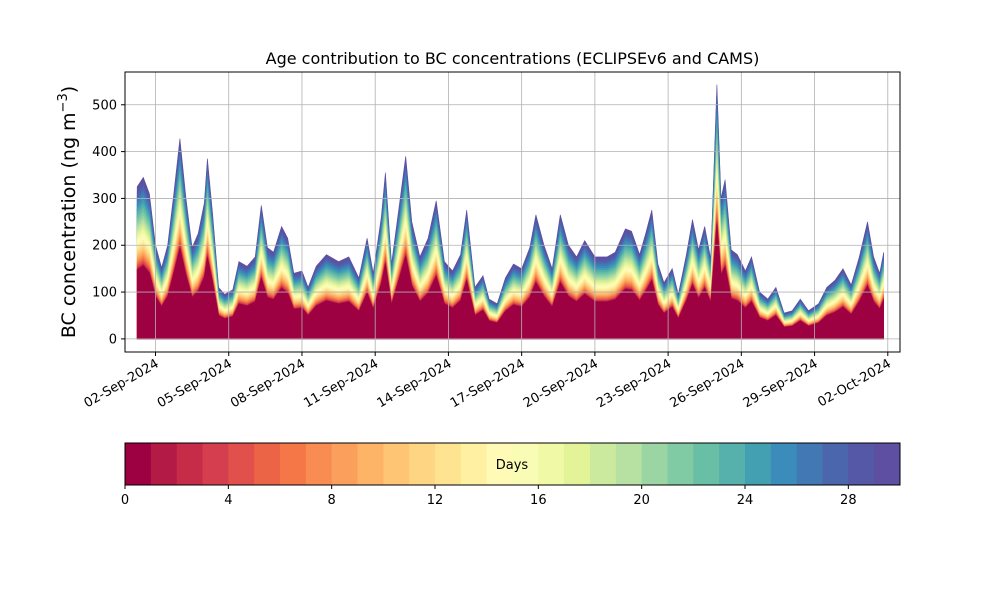  Describe the element at coordinates (125, 500) in the screenshot. I see `colorbar-tick-label: 0` at that location.